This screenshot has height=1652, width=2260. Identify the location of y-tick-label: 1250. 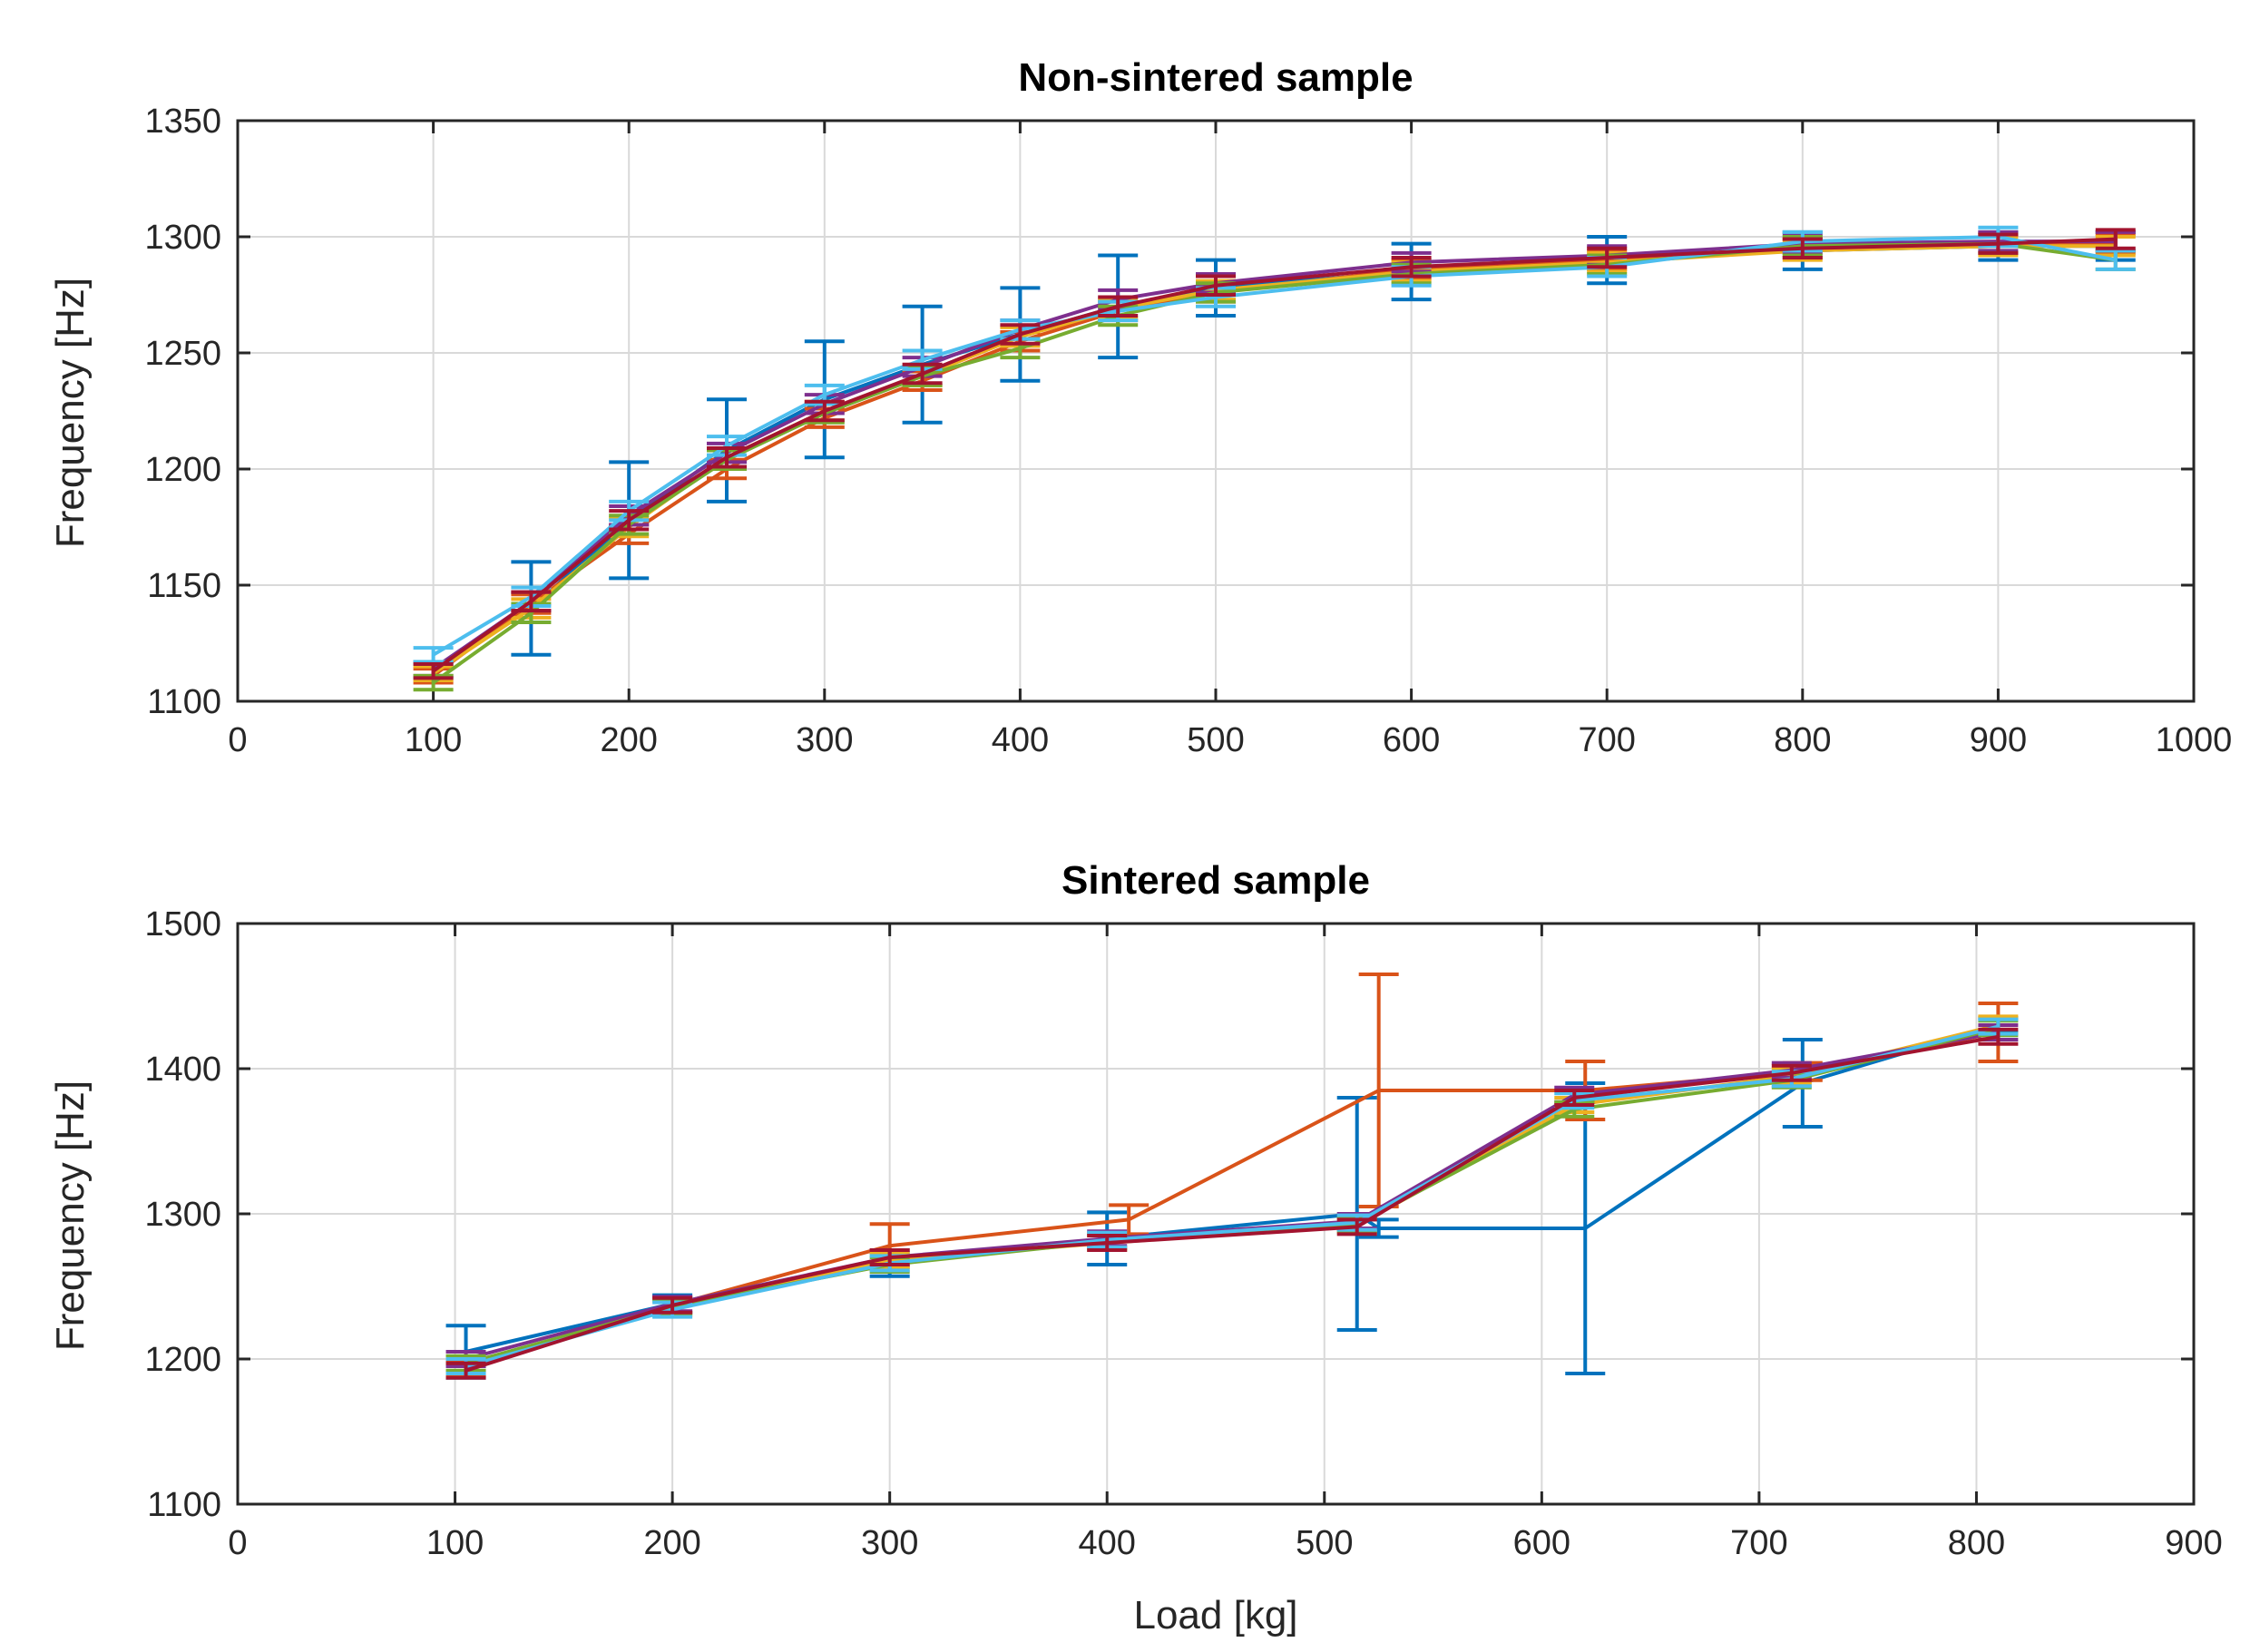
(182, 354).